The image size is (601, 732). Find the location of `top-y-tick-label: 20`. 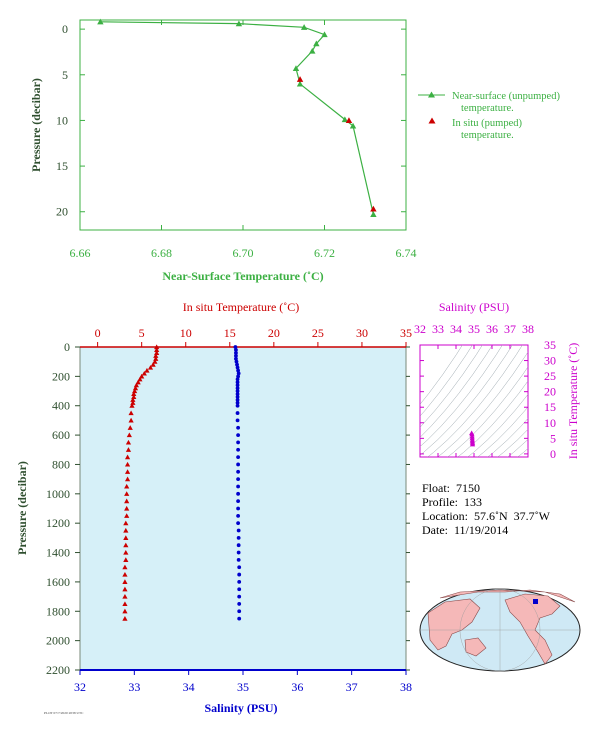

top-y-tick-label: 20 is located at coordinates (62, 212).